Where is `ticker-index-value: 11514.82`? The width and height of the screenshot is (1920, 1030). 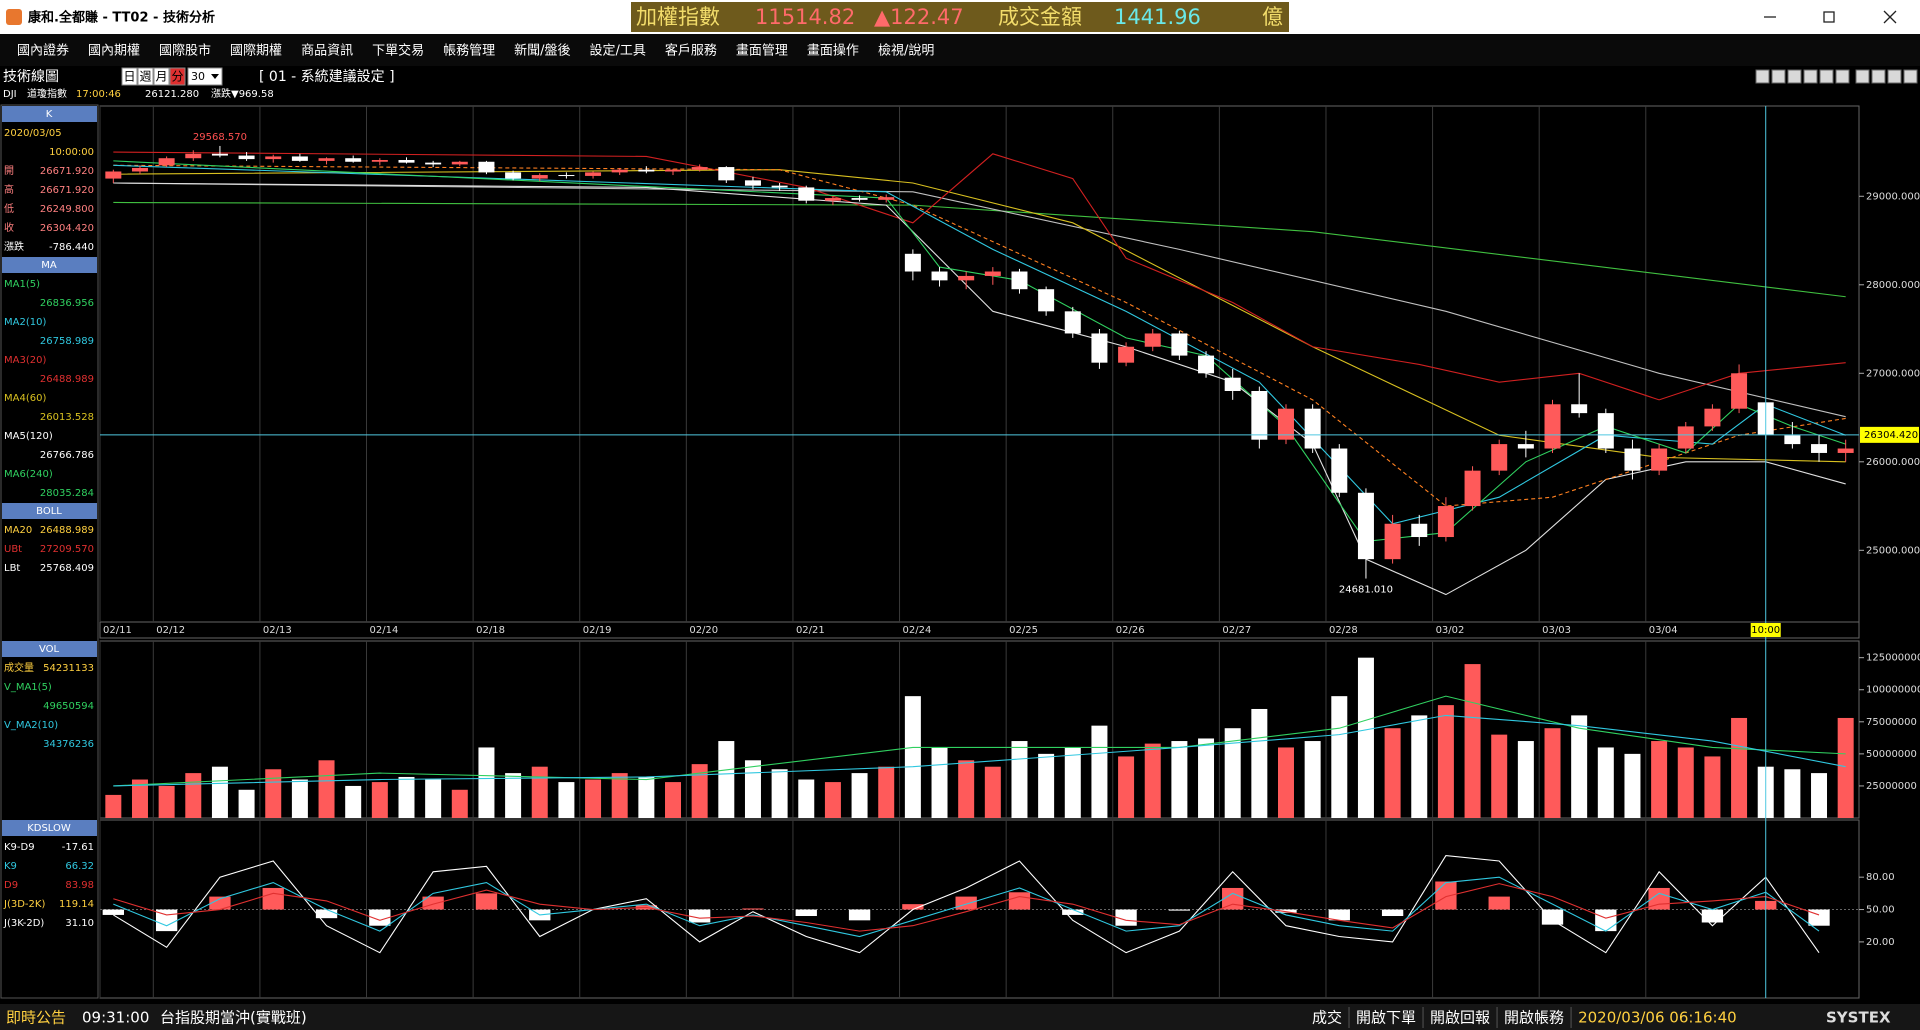
ticker-index-value: 11514.82 is located at coordinates (805, 17).